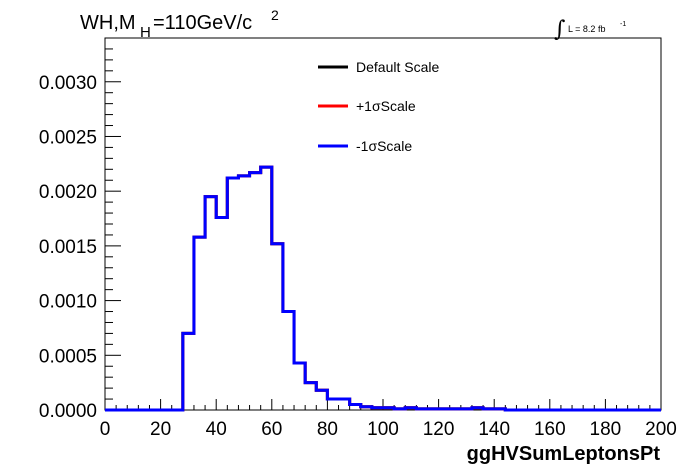 The image size is (696, 472). I want to click on lumi-integral-sign: ∫, so click(560, 29).